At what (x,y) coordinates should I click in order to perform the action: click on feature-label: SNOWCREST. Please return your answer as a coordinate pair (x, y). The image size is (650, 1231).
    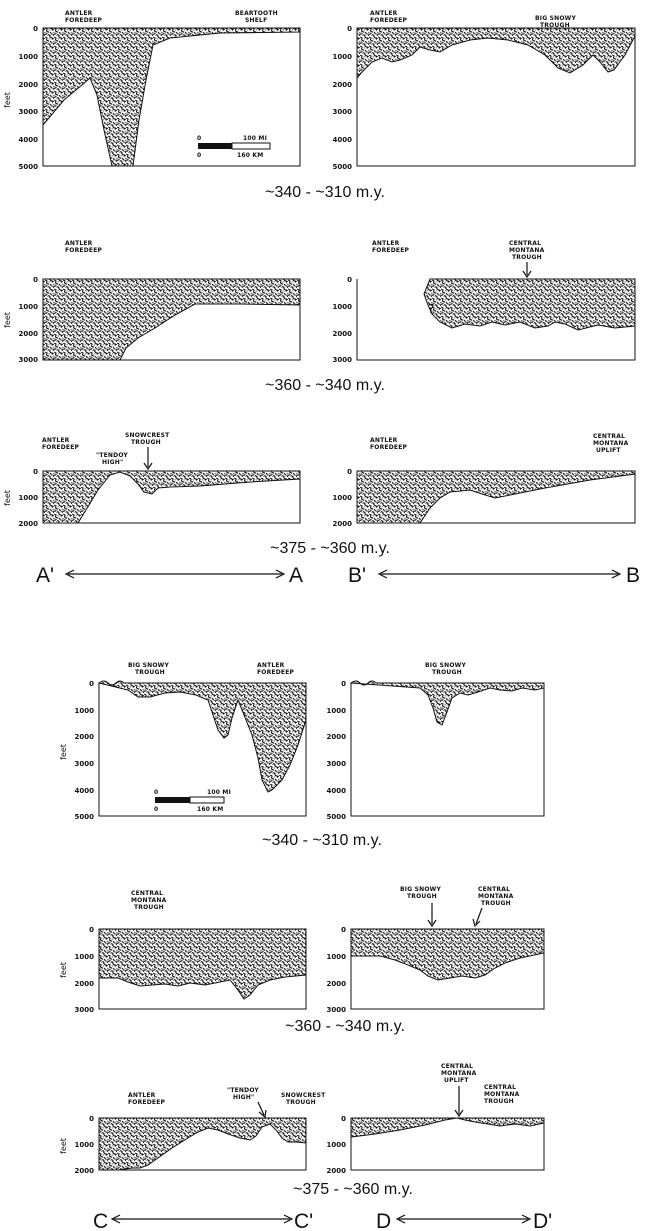
    Looking at the image, I should click on (303, 1095).